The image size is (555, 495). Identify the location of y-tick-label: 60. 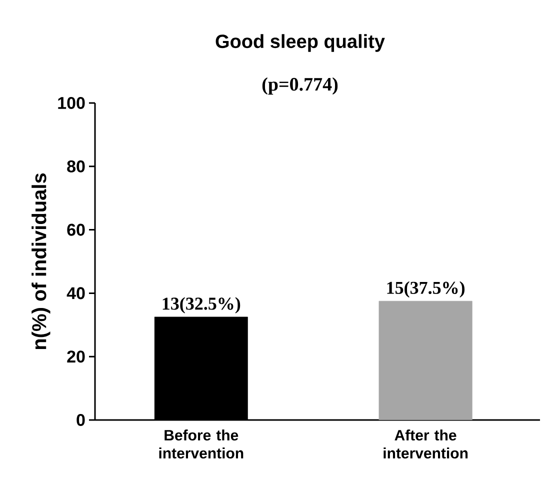
(76, 230).